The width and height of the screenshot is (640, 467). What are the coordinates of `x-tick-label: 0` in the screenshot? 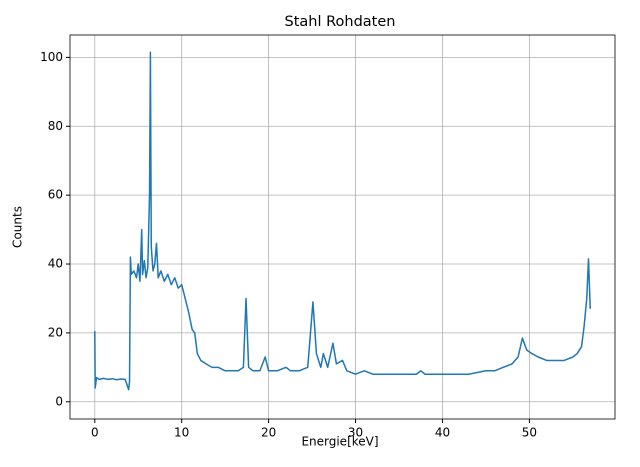 It's located at (95, 433).